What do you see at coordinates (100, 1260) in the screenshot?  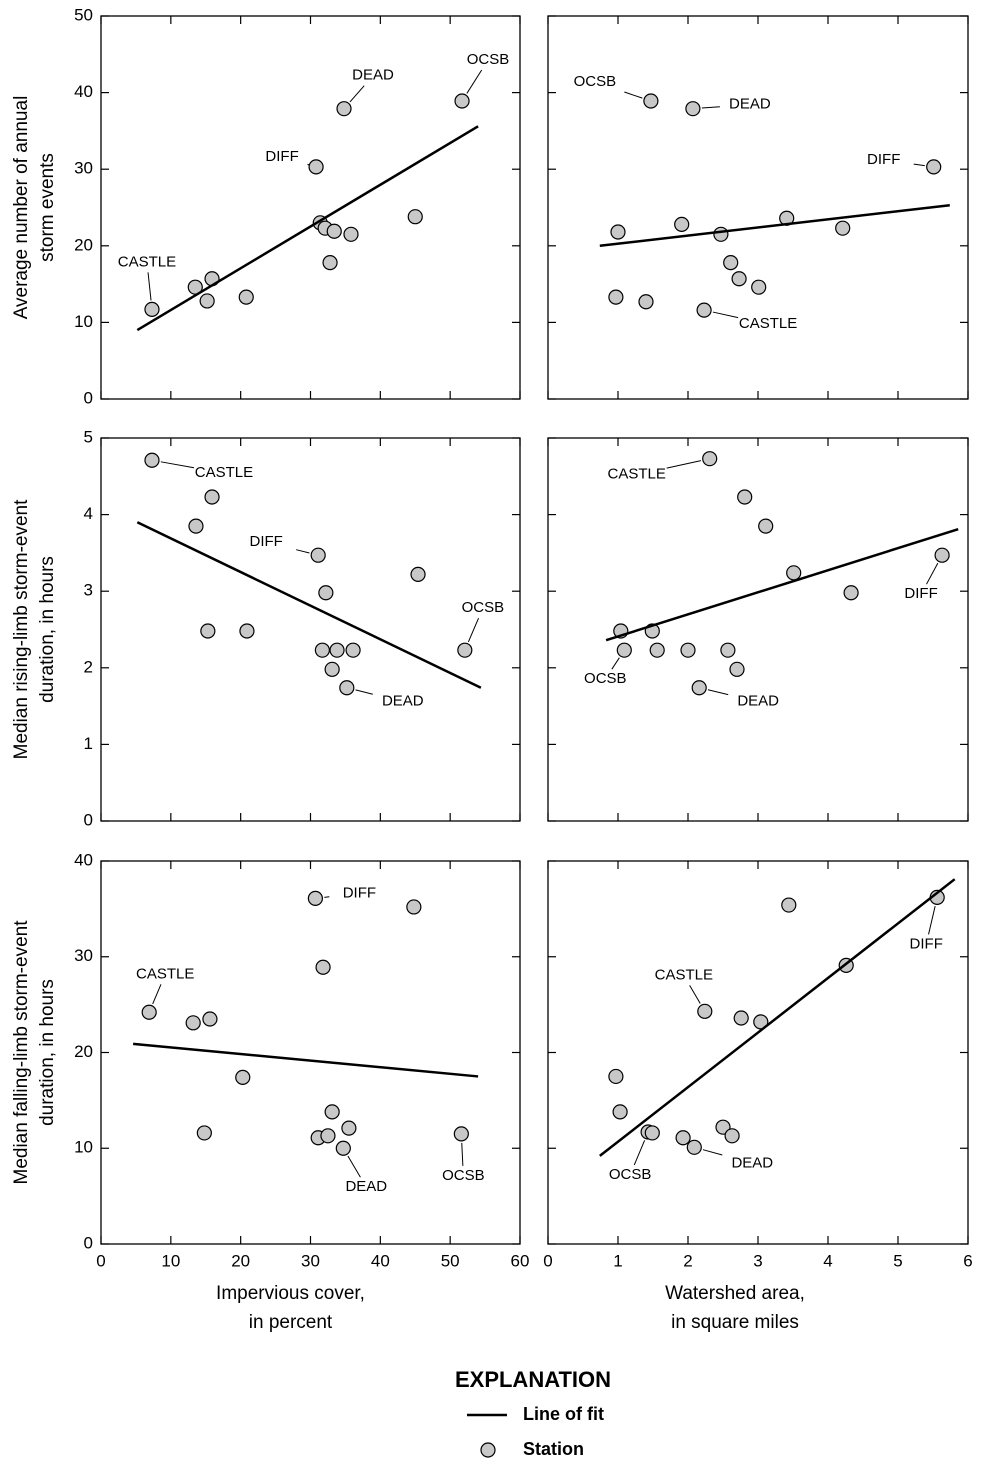 I see `x-tick-label: 0` at bounding box center [100, 1260].